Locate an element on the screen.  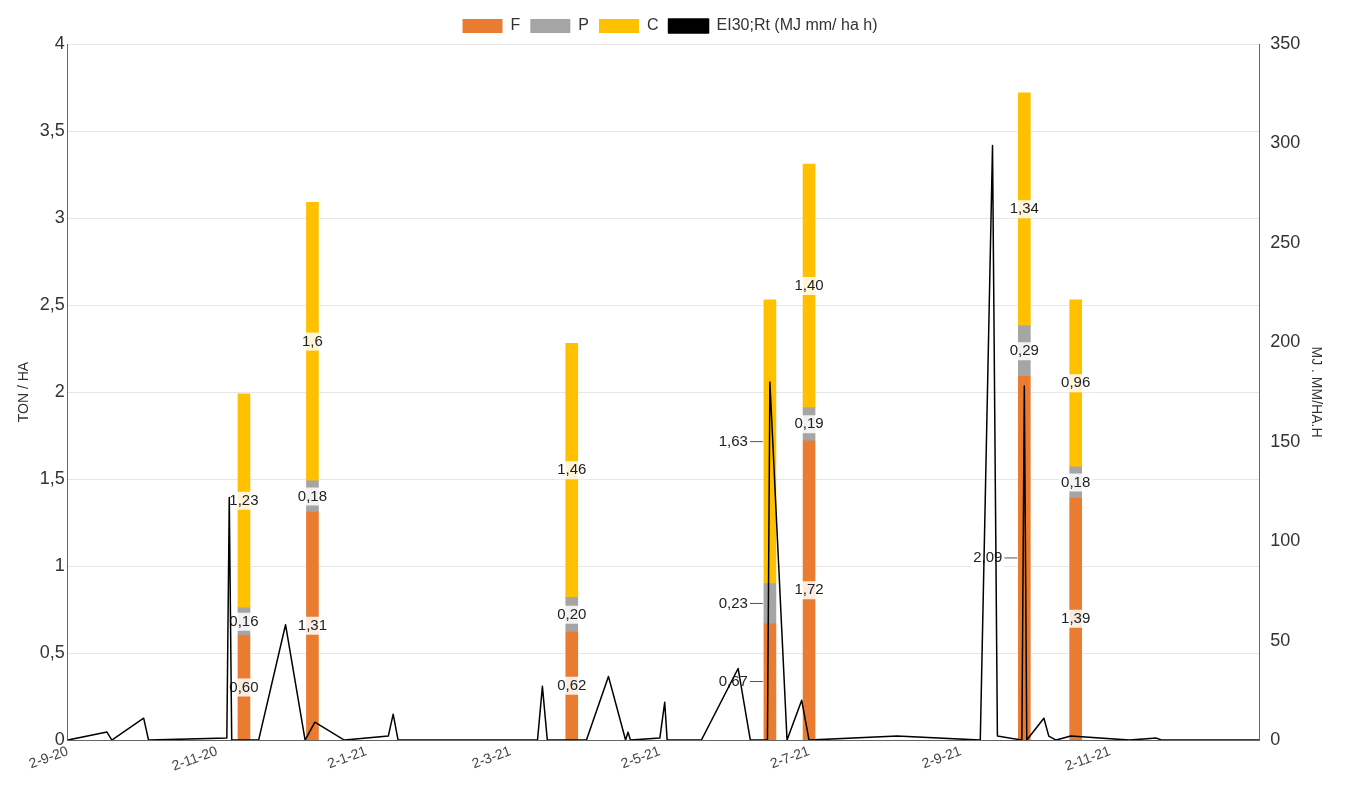
data-label: 0,23 is located at coordinates (733, 602).